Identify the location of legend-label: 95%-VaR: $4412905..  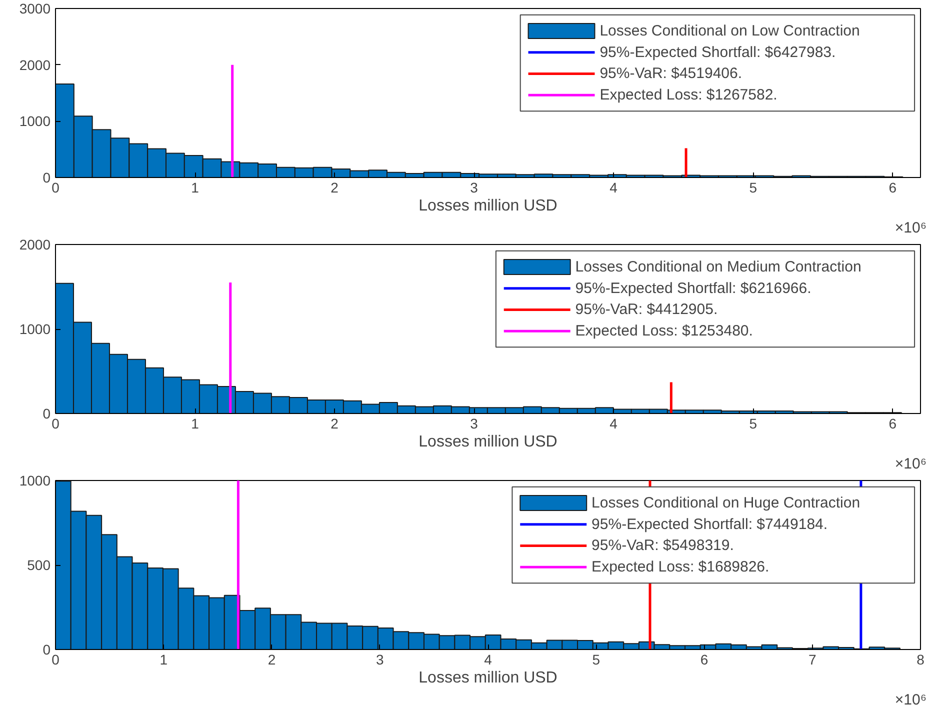
(646, 309).